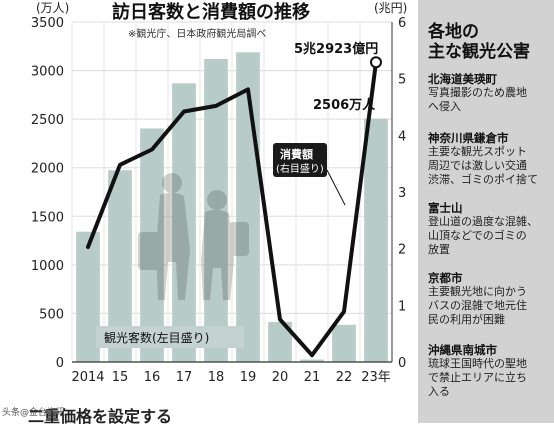 This screenshot has width=554, height=427. What do you see at coordinates (156, 337) in the screenshot?
I see `bar-legend: 観光客数(左目盛り)` at bounding box center [156, 337].